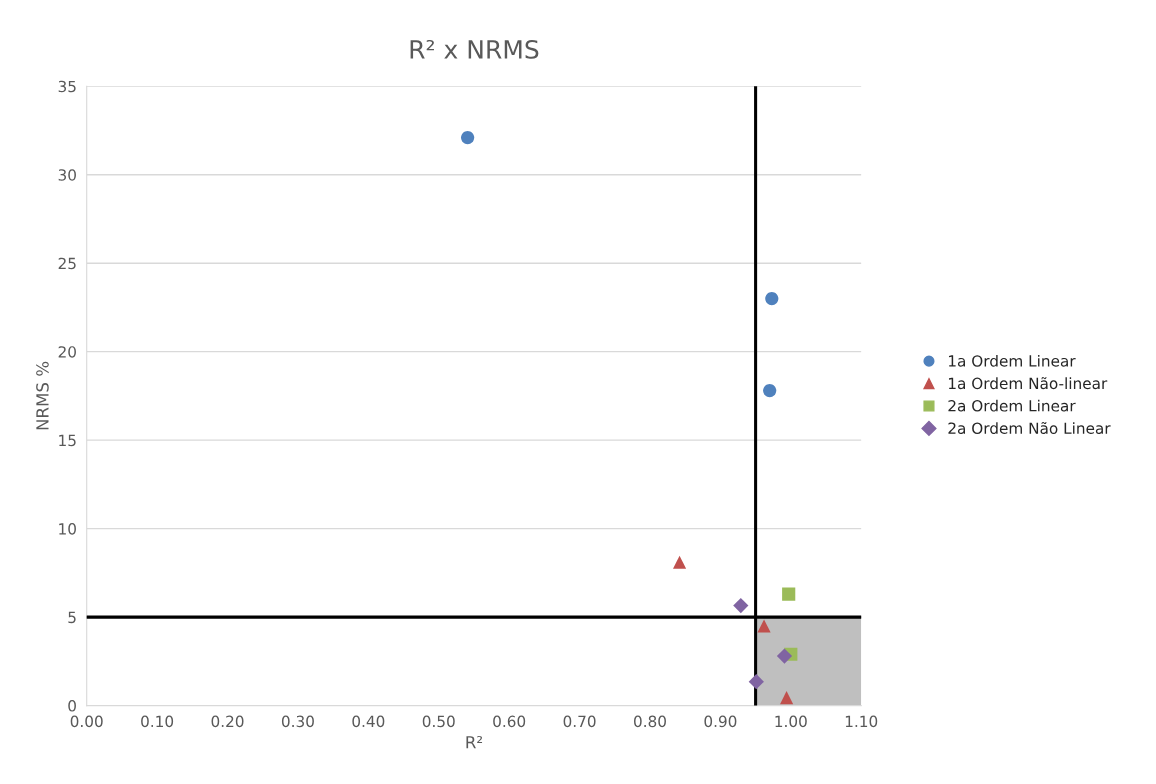 The height and width of the screenshot is (784, 1156). Describe the element at coordinates (1028, 383) in the screenshot. I see `legend-label: 1a Ordem Não-linear` at that location.